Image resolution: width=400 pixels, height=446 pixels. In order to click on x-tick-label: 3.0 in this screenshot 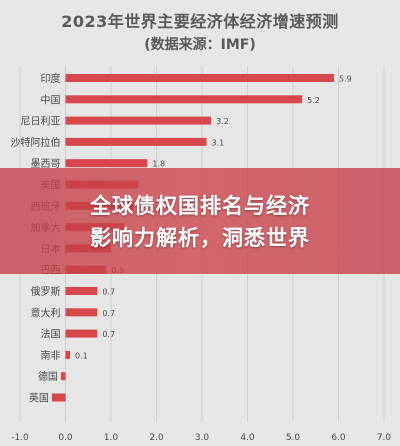, I will do `click(202, 438)`.